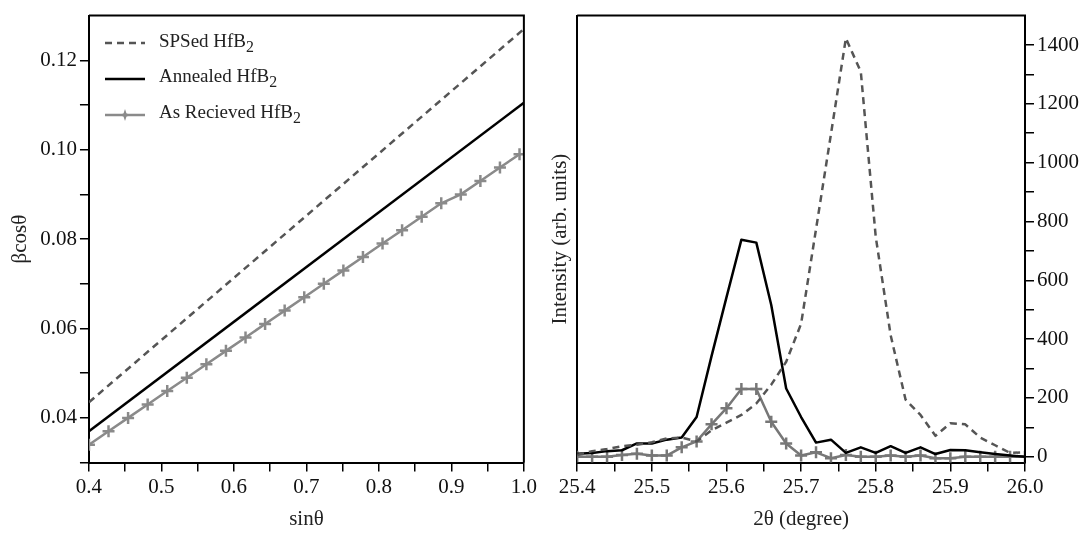  Describe the element at coordinates (59, 416) in the screenshot. I see `y-tick-label: 0.04` at that location.